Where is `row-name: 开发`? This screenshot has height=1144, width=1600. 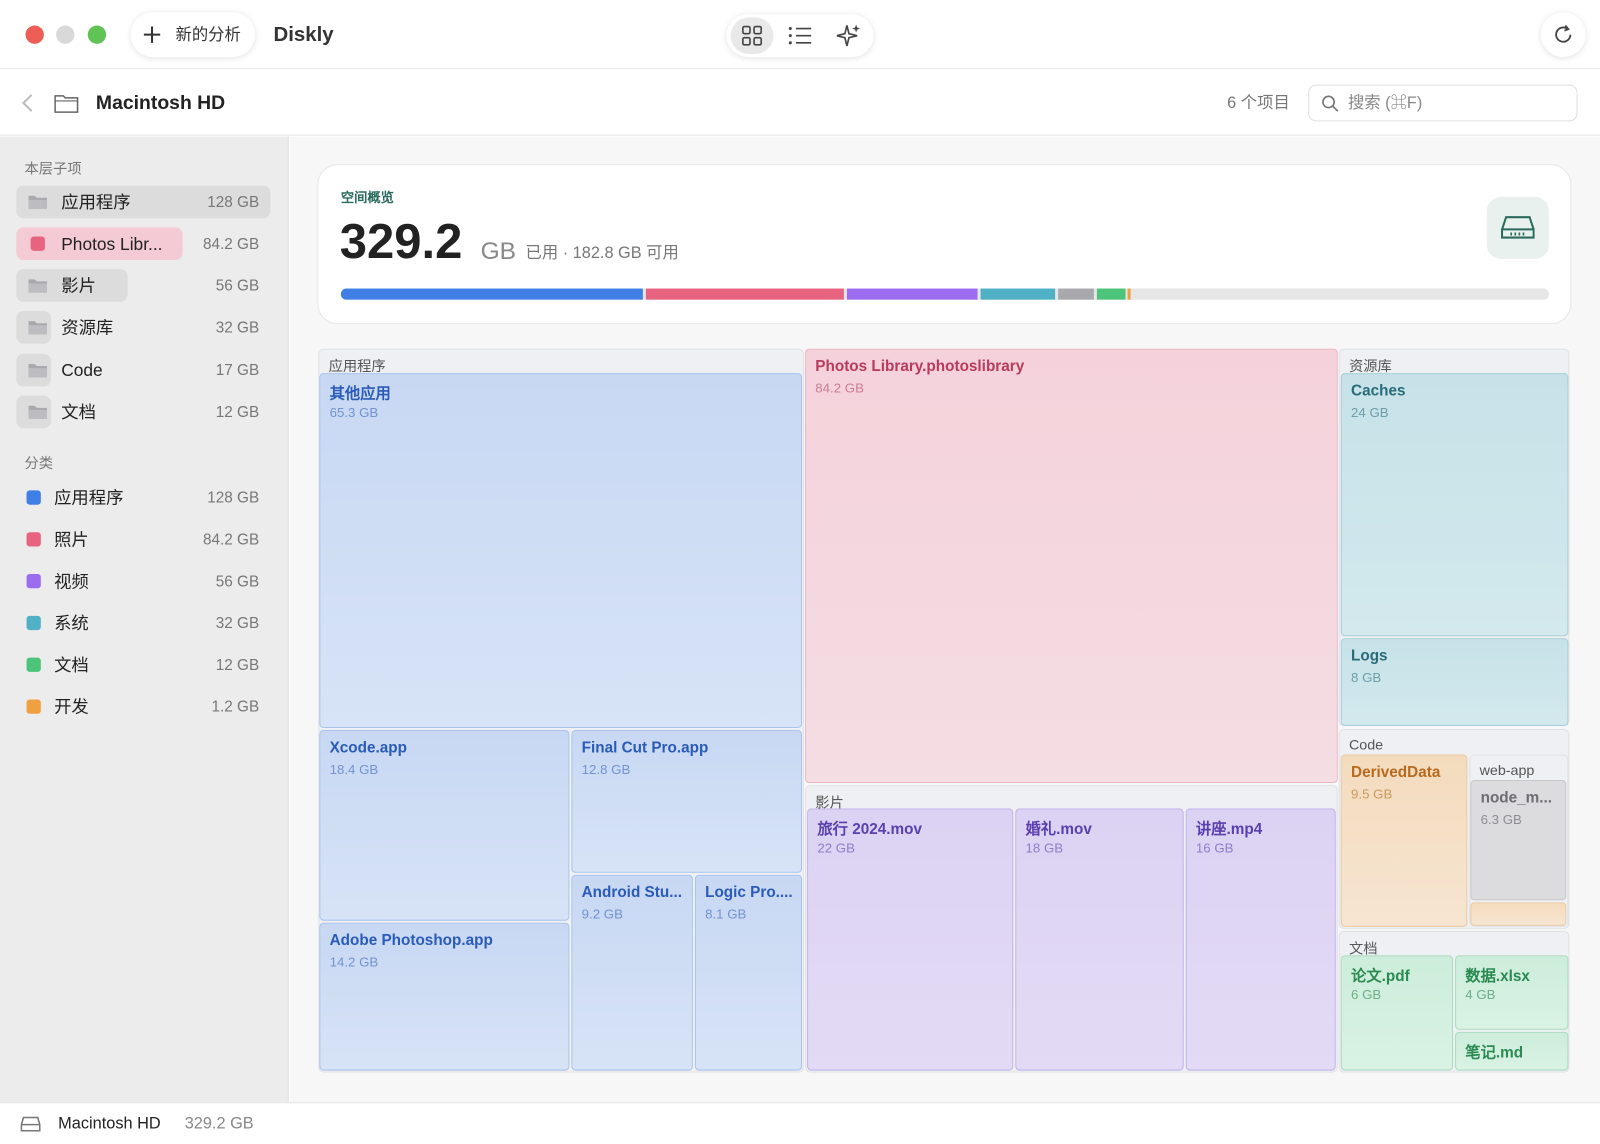
row-name: 开发 is located at coordinates (71, 707).